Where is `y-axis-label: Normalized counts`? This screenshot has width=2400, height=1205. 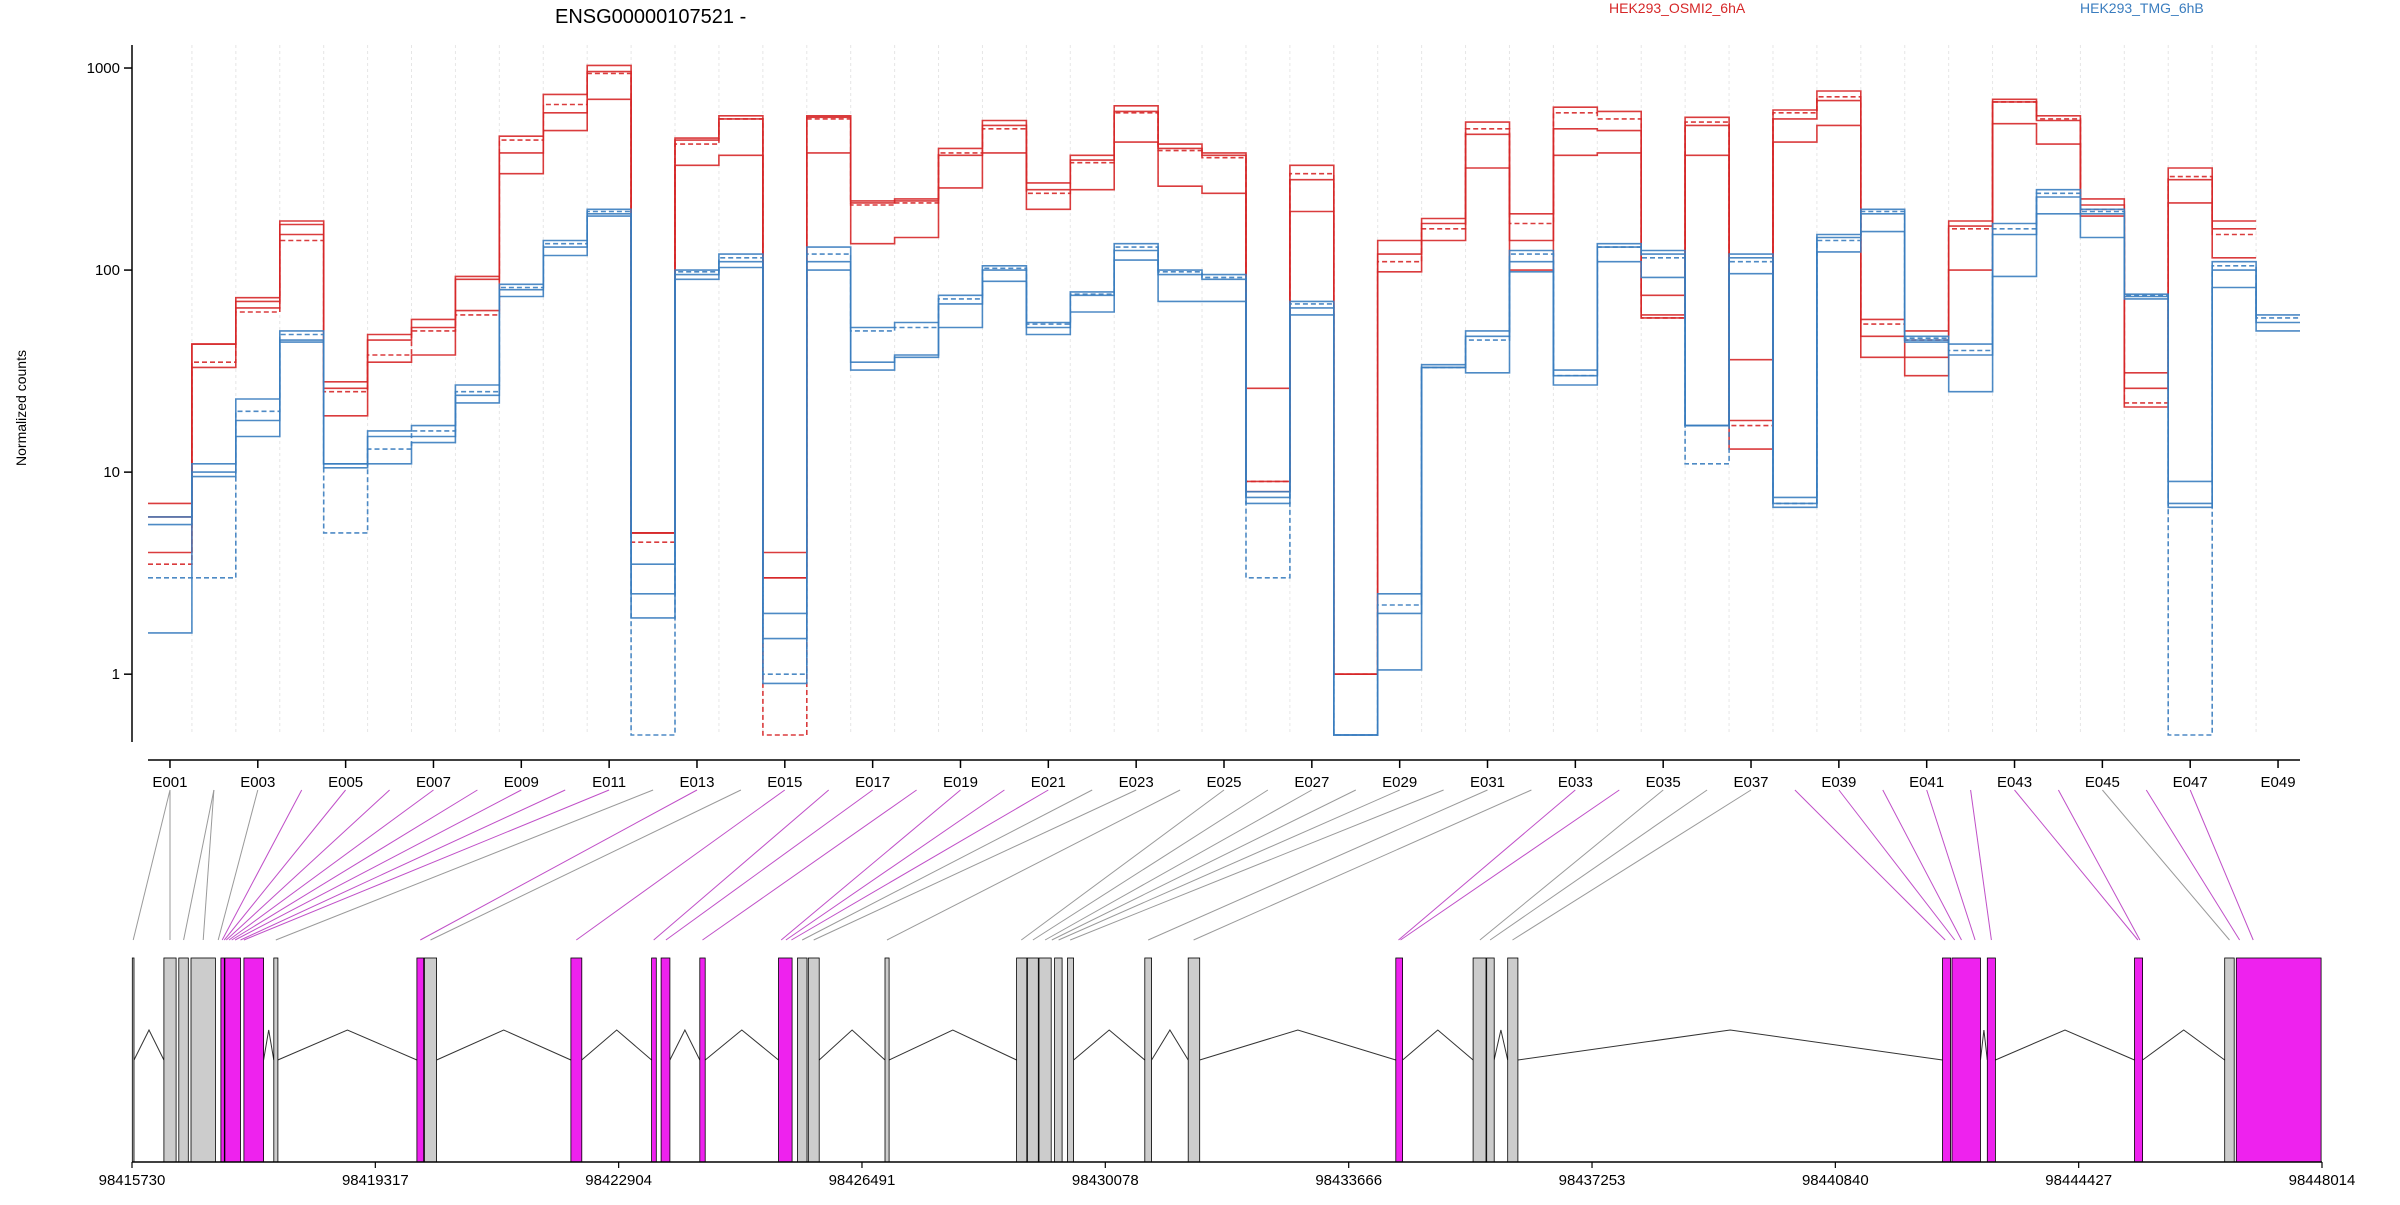 y-axis-label: Normalized counts is located at coordinates (21, 408).